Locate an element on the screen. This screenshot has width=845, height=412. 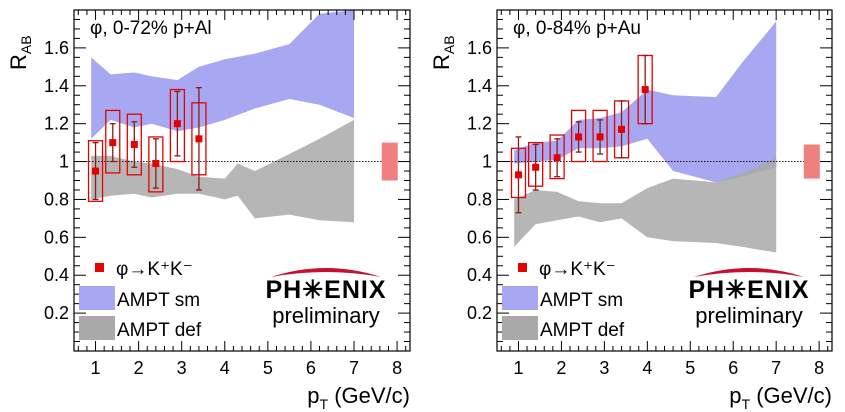
panel-title: φ, 0-84% p+Au is located at coordinates (577, 28).